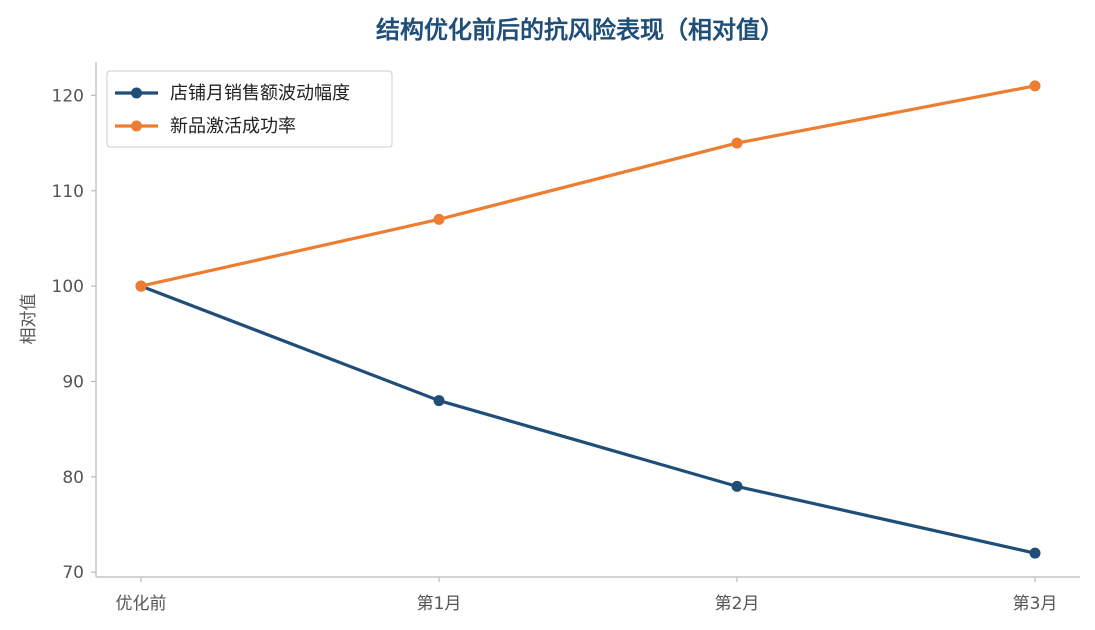 This screenshot has width=1095, height=630. What do you see at coordinates (737, 604) in the screenshot?
I see `x-tick-label: 第2月` at bounding box center [737, 604].